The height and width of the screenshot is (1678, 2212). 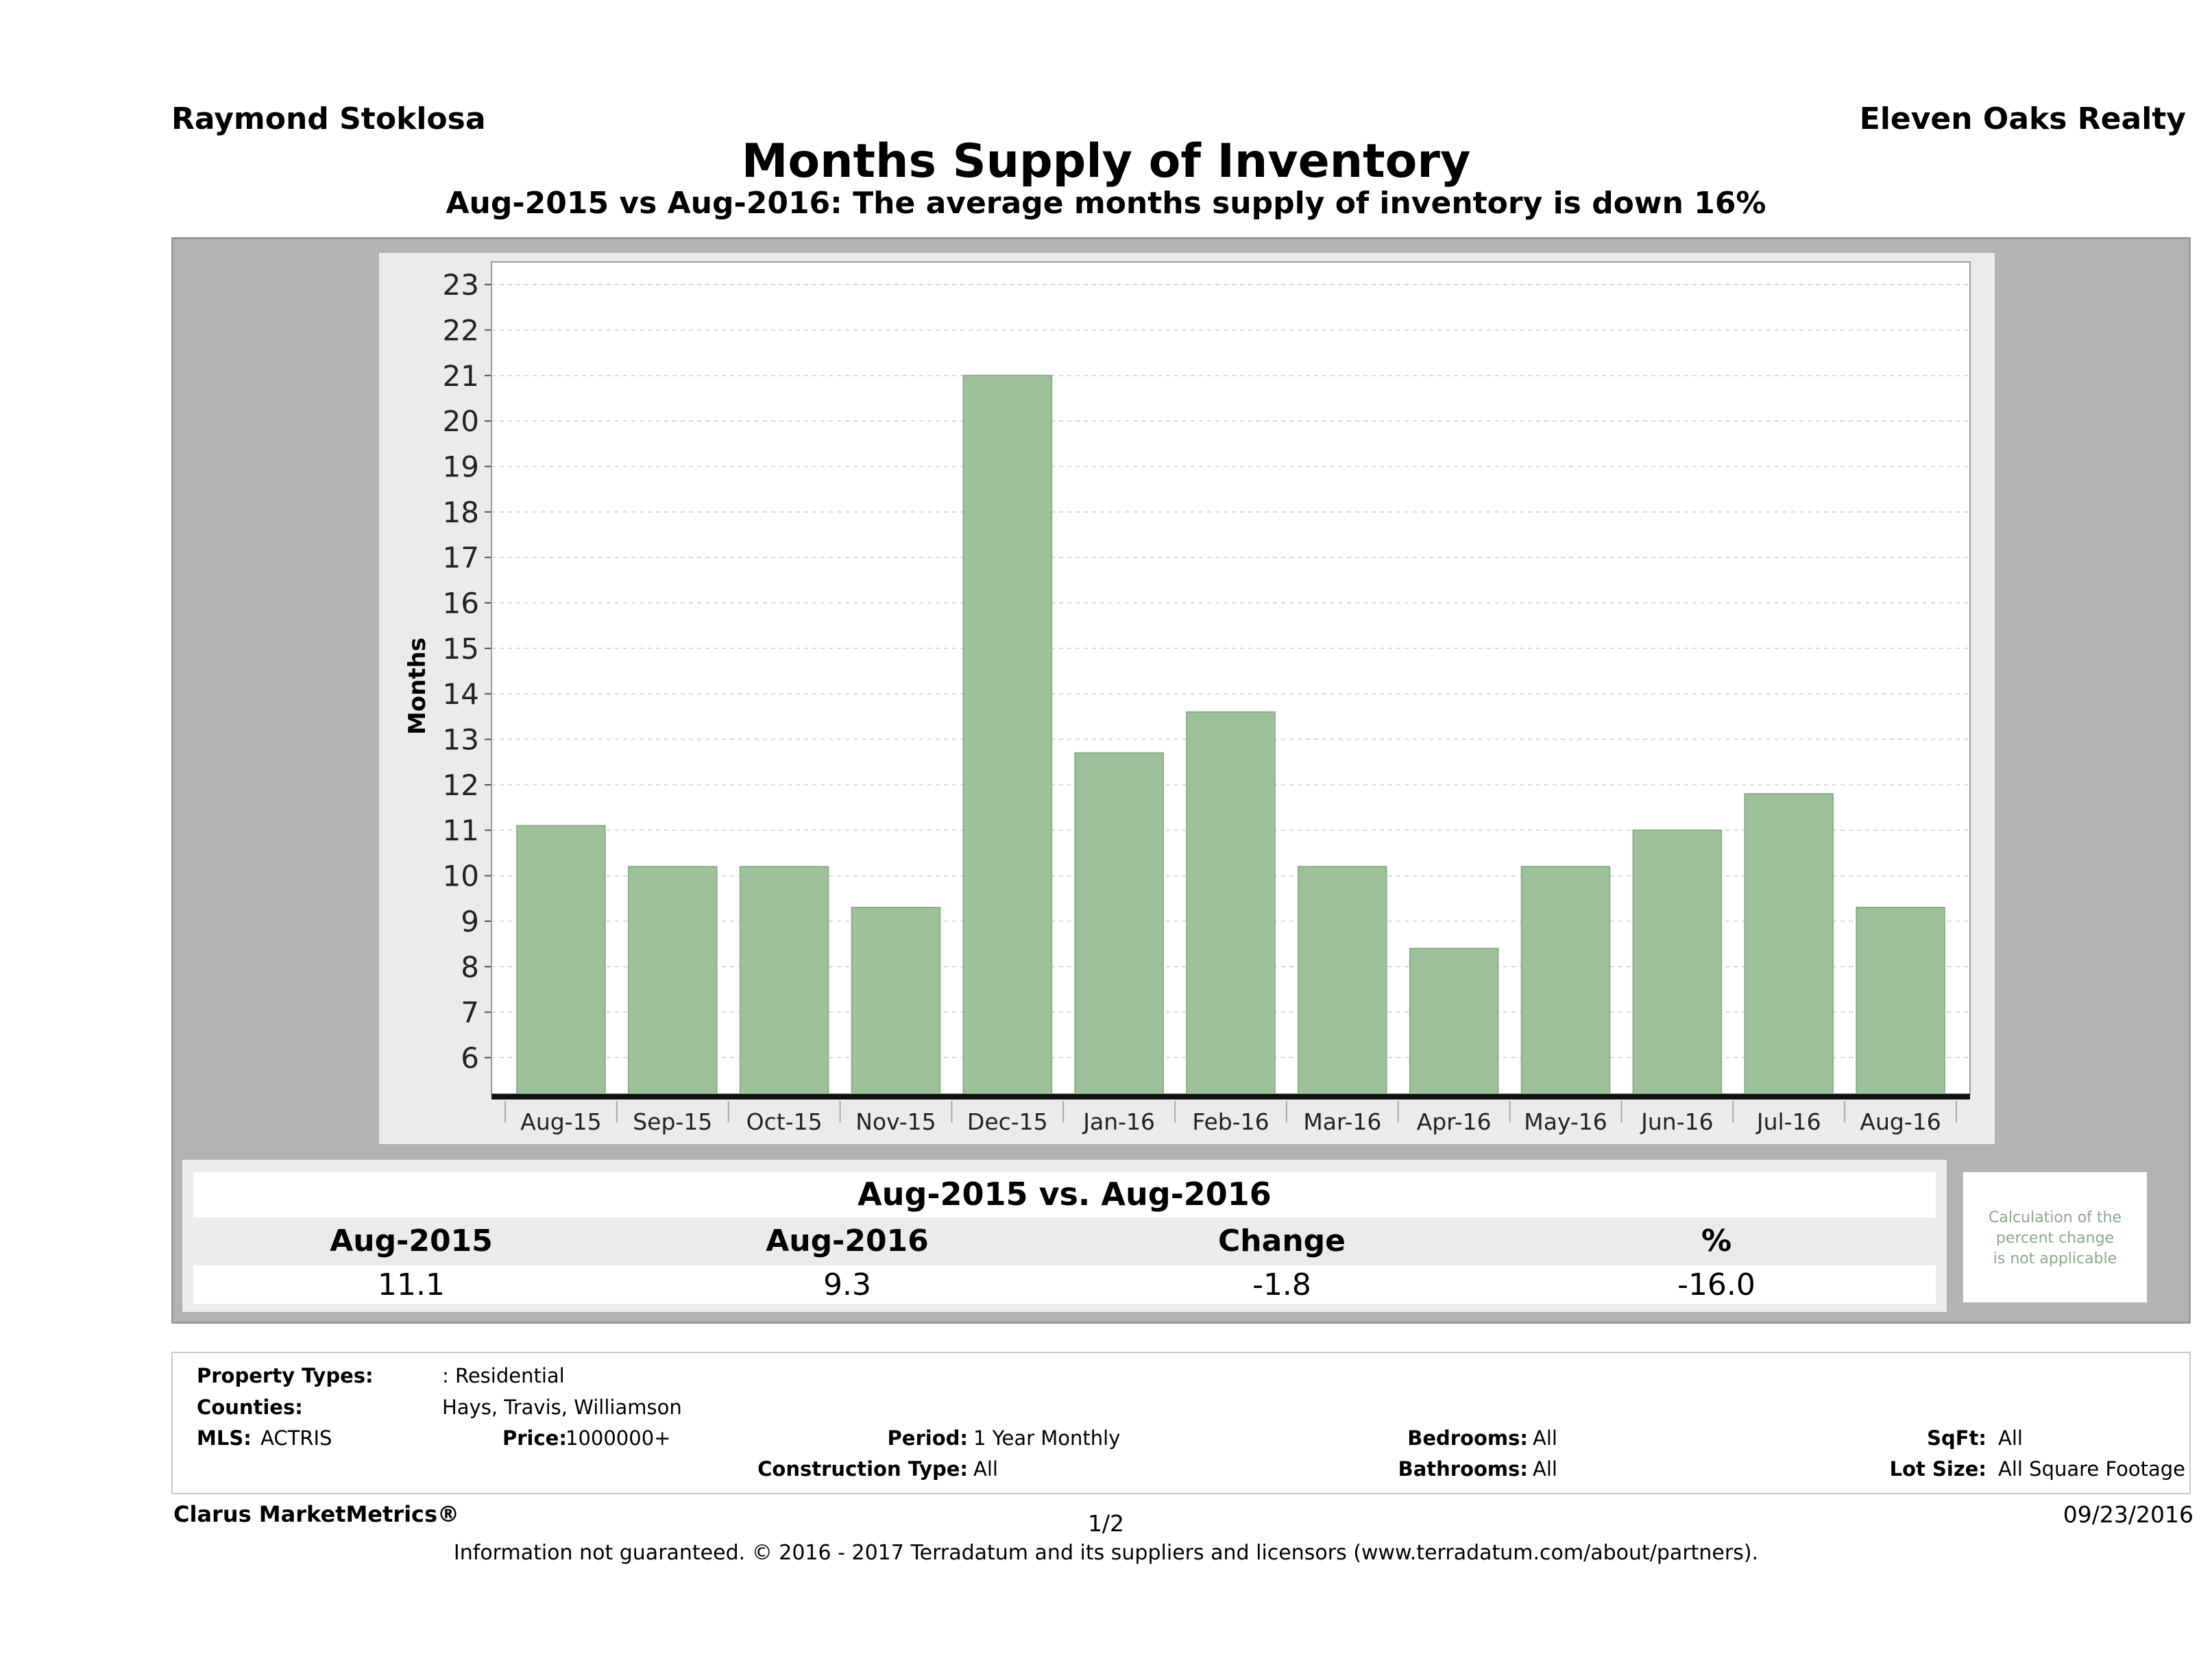 What do you see at coordinates (862, 1469) in the screenshot?
I see `construction-type-label: Construction Type:` at bounding box center [862, 1469].